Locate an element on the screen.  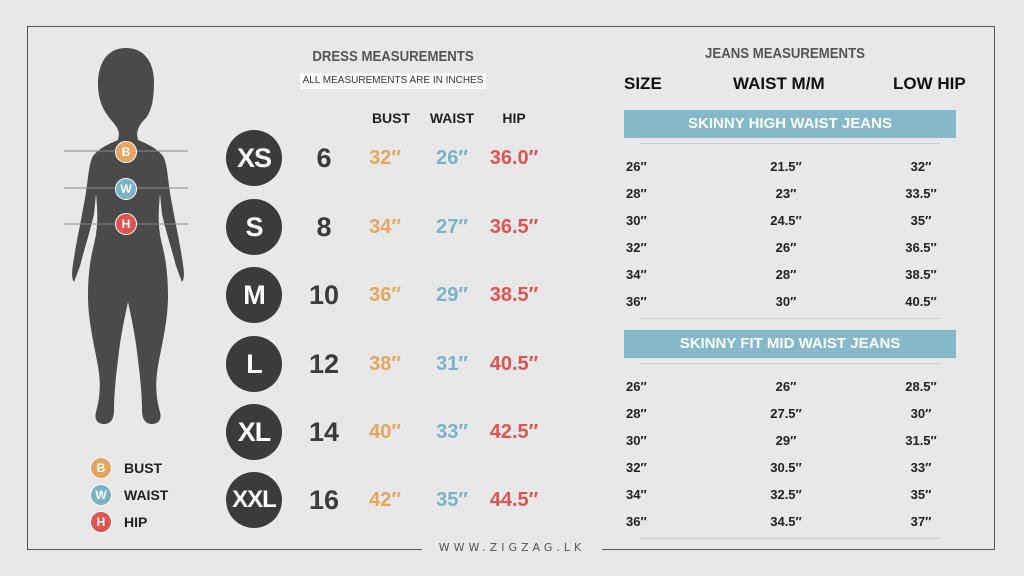
dress-row: XS 6 32″ 26″ 36.0″ is located at coordinates (396, 159).